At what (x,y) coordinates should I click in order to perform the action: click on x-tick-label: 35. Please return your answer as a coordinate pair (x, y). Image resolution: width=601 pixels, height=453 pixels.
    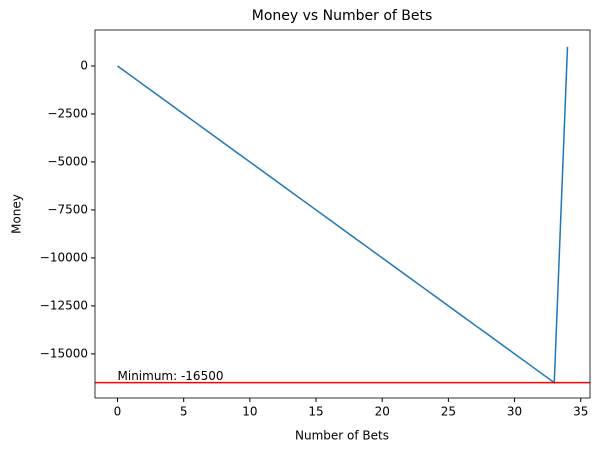
    Looking at the image, I should click on (580, 412).